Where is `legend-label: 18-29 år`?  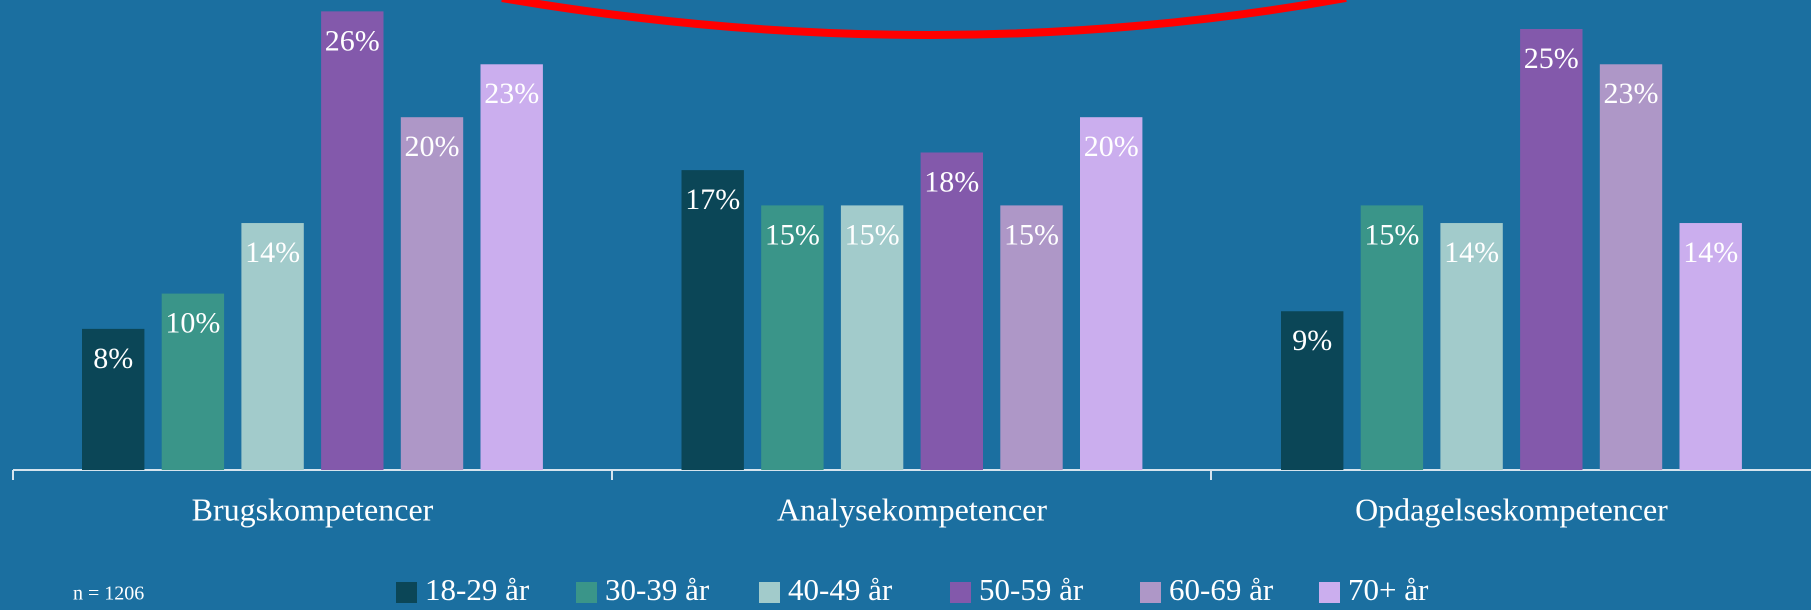
legend-label: 18-29 år is located at coordinates (477, 589).